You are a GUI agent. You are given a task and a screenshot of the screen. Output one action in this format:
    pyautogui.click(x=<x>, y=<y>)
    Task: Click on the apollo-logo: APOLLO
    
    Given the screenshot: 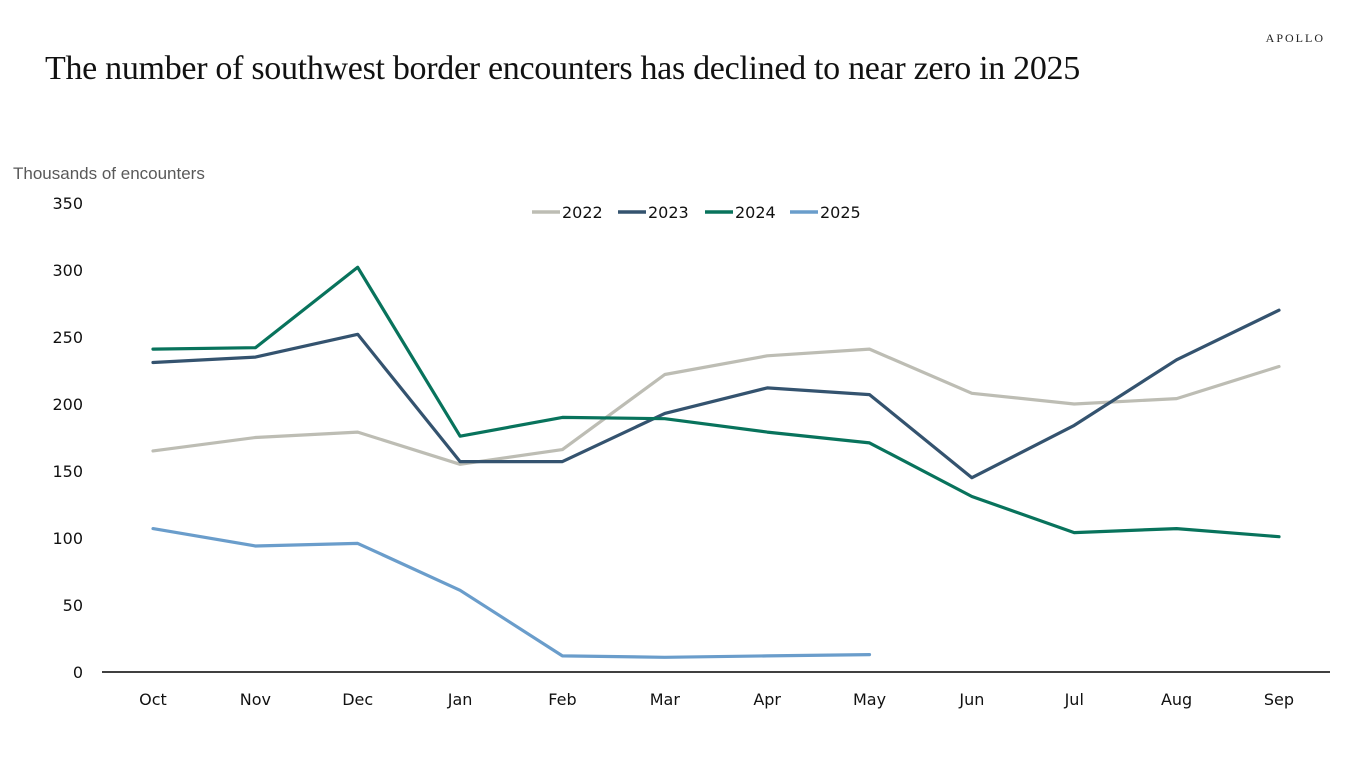 What is the action you would take?
    pyautogui.click(x=1295, y=38)
    